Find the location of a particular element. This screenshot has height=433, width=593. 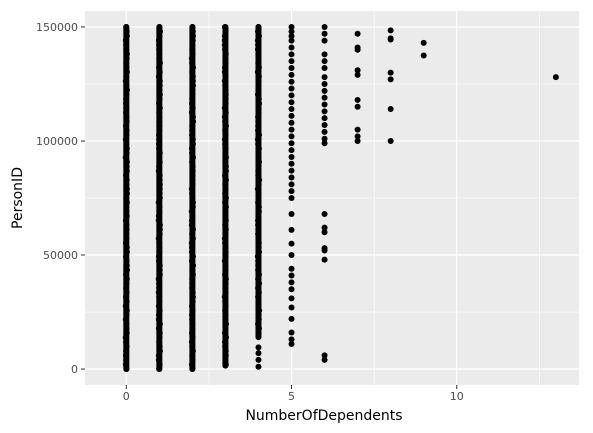

x-tick-label: 10 is located at coordinates (457, 396).